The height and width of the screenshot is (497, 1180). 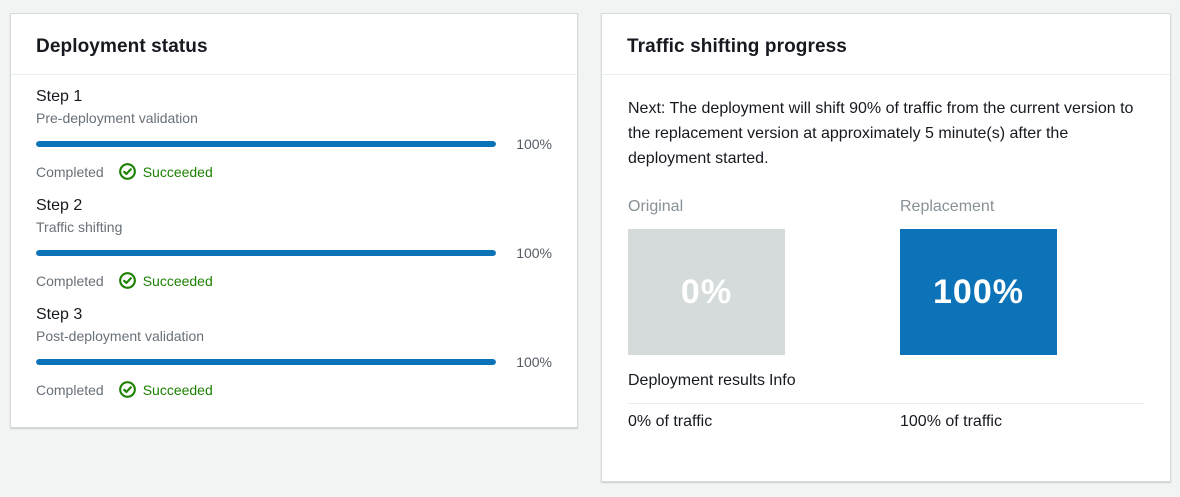 What do you see at coordinates (79, 227) in the screenshot?
I see `step-description: Traffic shifting` at bounding box center [79, 227].